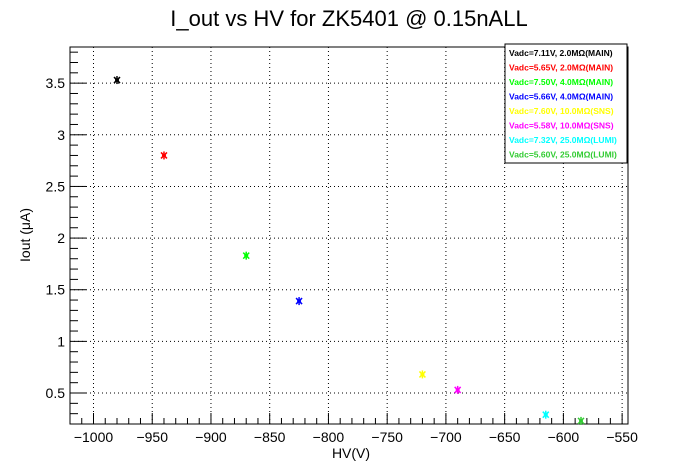  I want to click on legend-entry: Vadc=7.50V, 4.0MΩ(MAIN), so click(561, 82).